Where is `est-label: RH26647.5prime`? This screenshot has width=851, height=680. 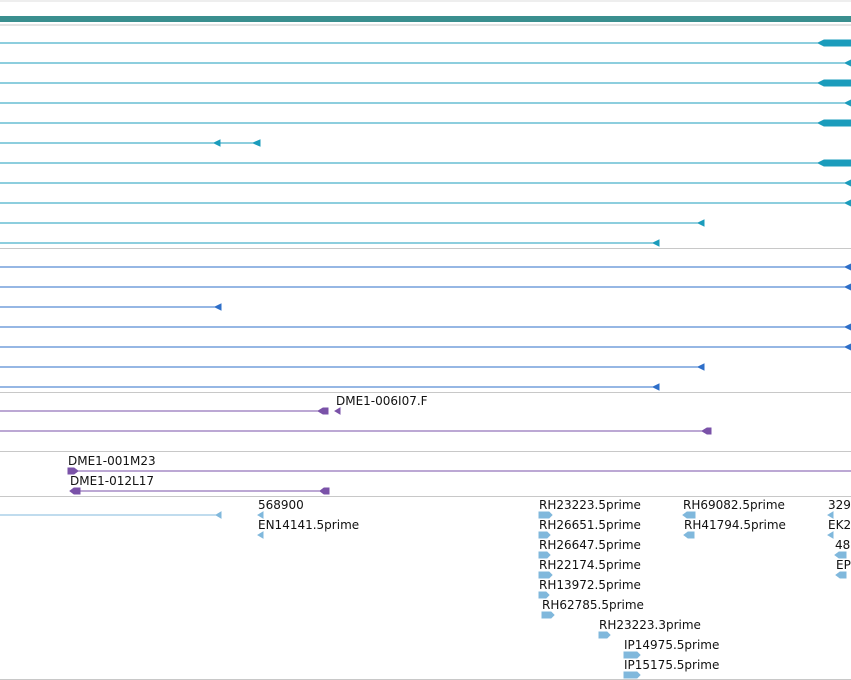 est-label: RH26647.5prime is located at coordinates (590, 545).